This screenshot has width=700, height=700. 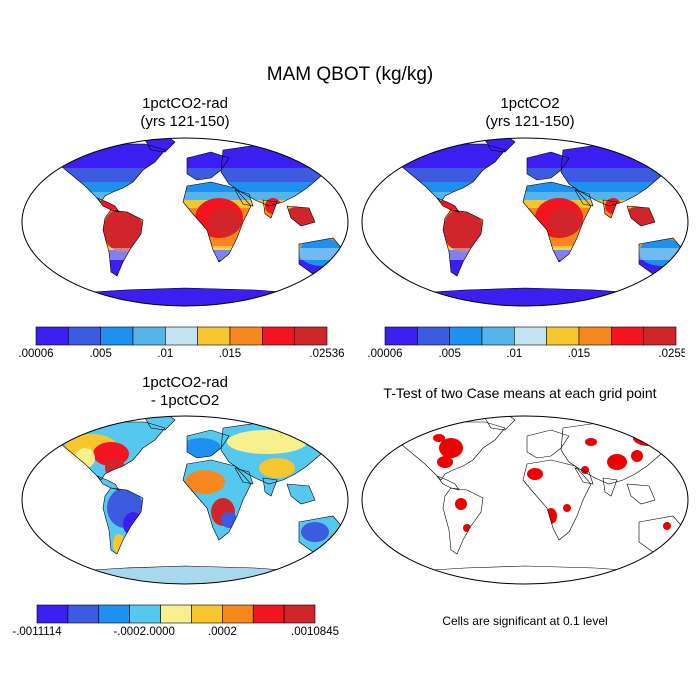 What do you see at coordinates (185, 382) in the screenshot?
I see `panel-title-diff-line1: 1pctCO2-rad` at bounding box center [185, 382].